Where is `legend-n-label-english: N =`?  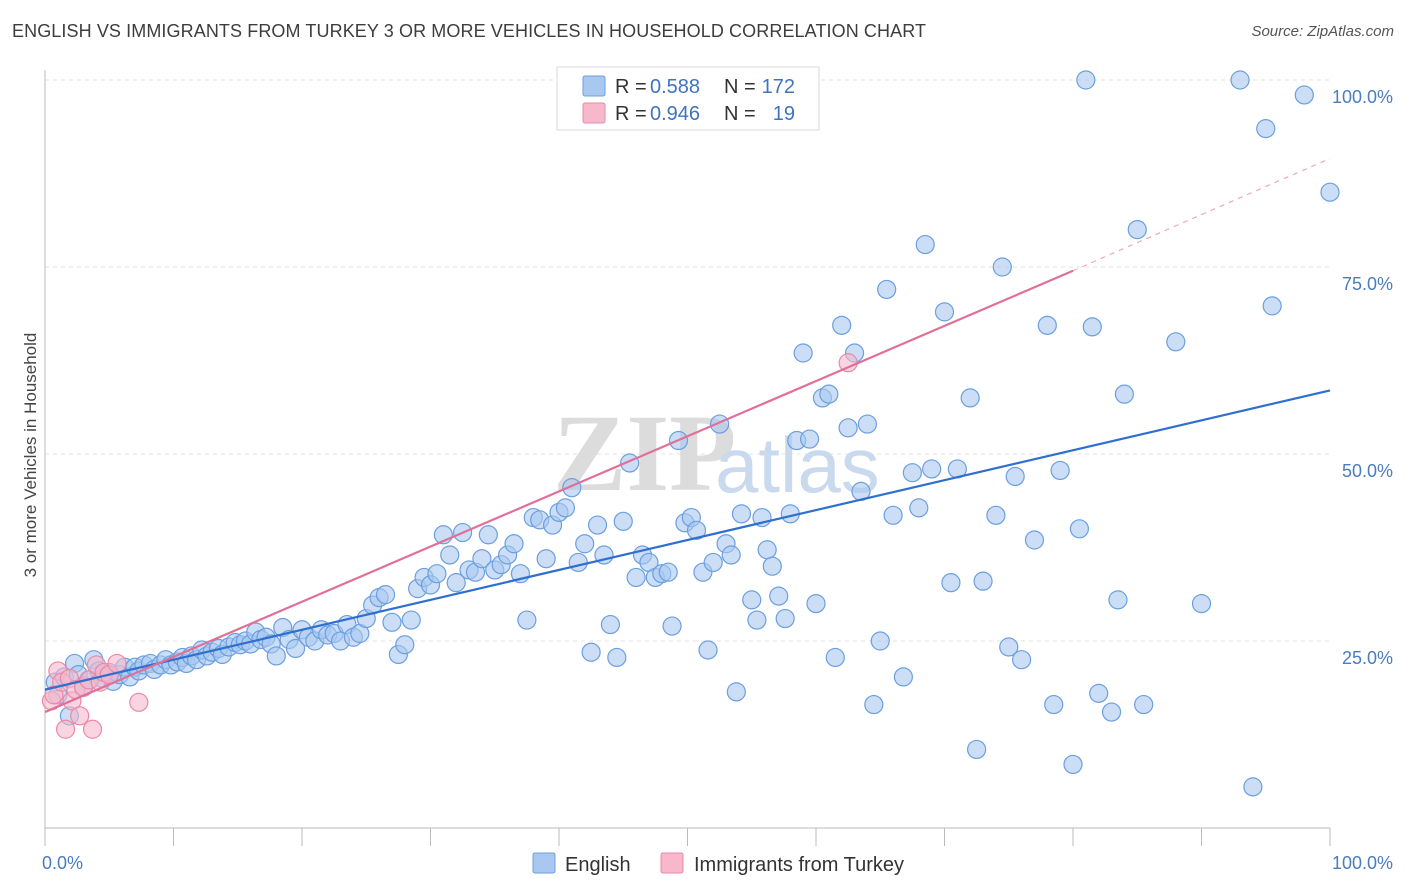
legend-n-label-english: N = is located at coordinates (740, 87).